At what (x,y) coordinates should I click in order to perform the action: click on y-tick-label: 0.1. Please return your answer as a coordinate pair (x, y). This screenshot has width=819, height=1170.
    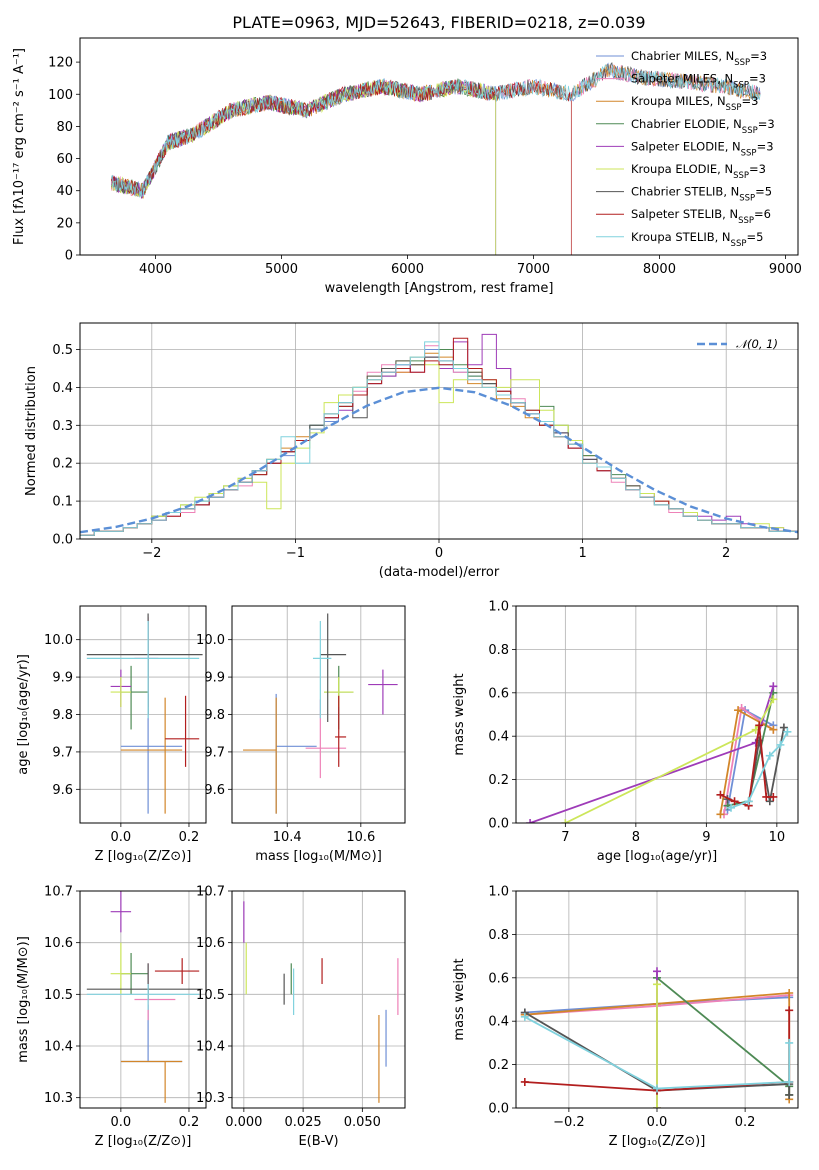
    Looking at the image, I should click on (62, 502).